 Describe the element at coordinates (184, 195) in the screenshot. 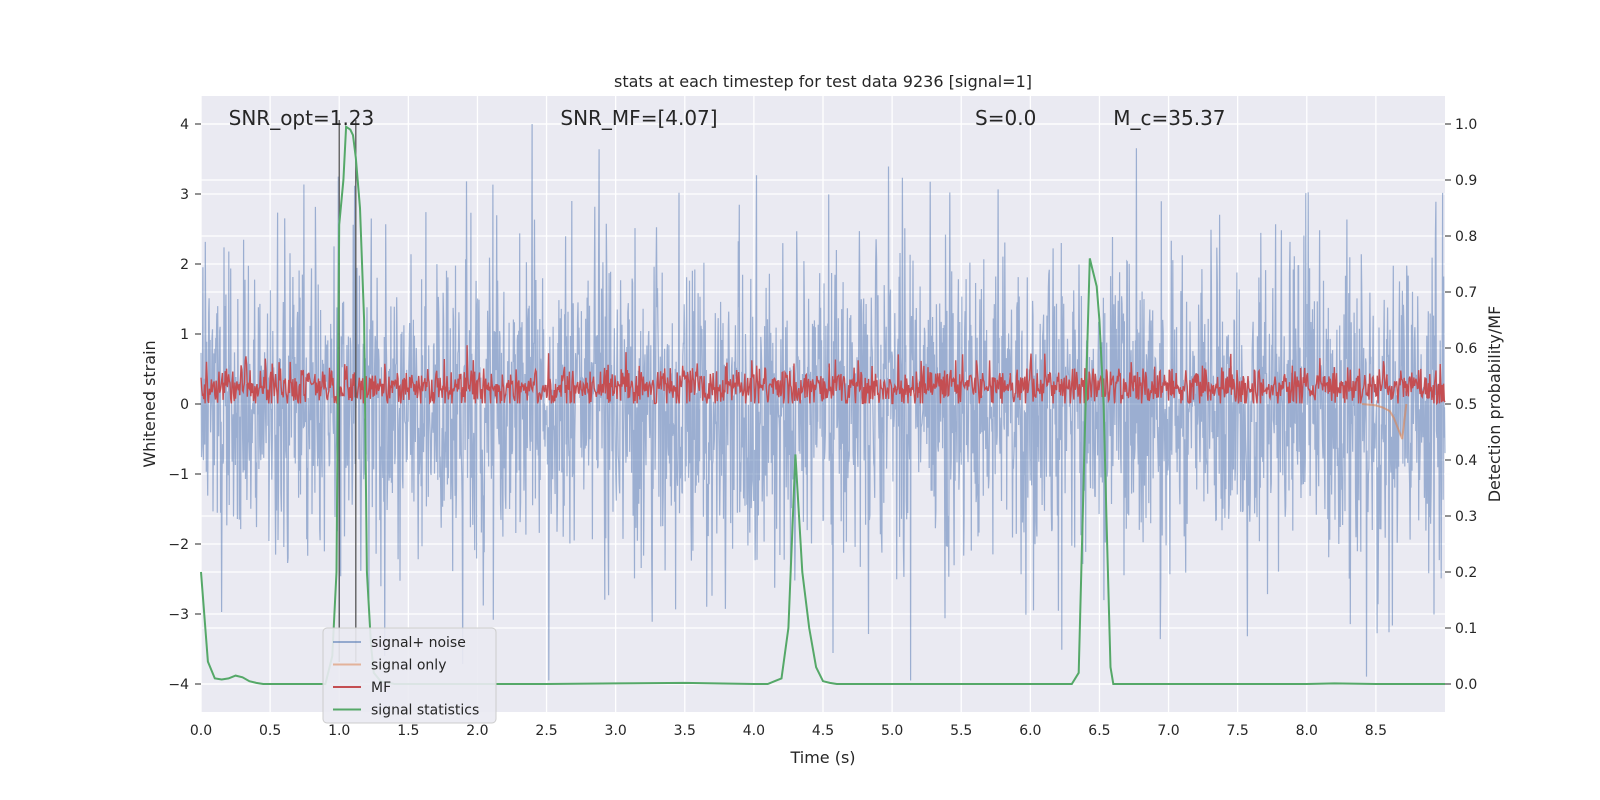

I see `y-tick-label: 3` at that location.